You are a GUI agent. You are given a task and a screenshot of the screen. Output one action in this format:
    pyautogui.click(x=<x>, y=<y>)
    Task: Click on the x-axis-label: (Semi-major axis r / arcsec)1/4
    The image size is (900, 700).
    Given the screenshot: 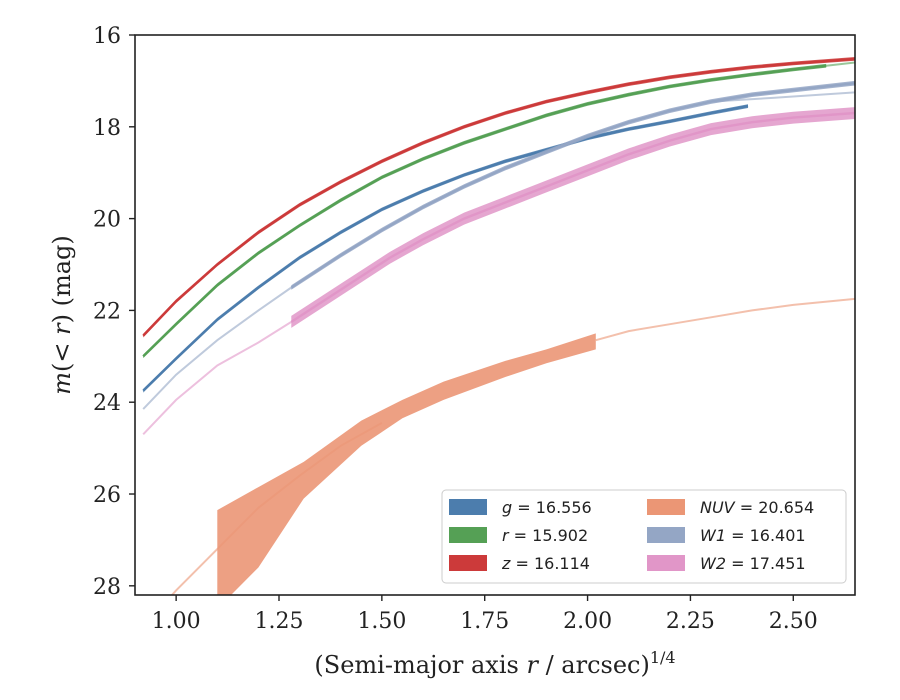 What is the action you would take?
    pyautogui.click(x=494, y=663)
    